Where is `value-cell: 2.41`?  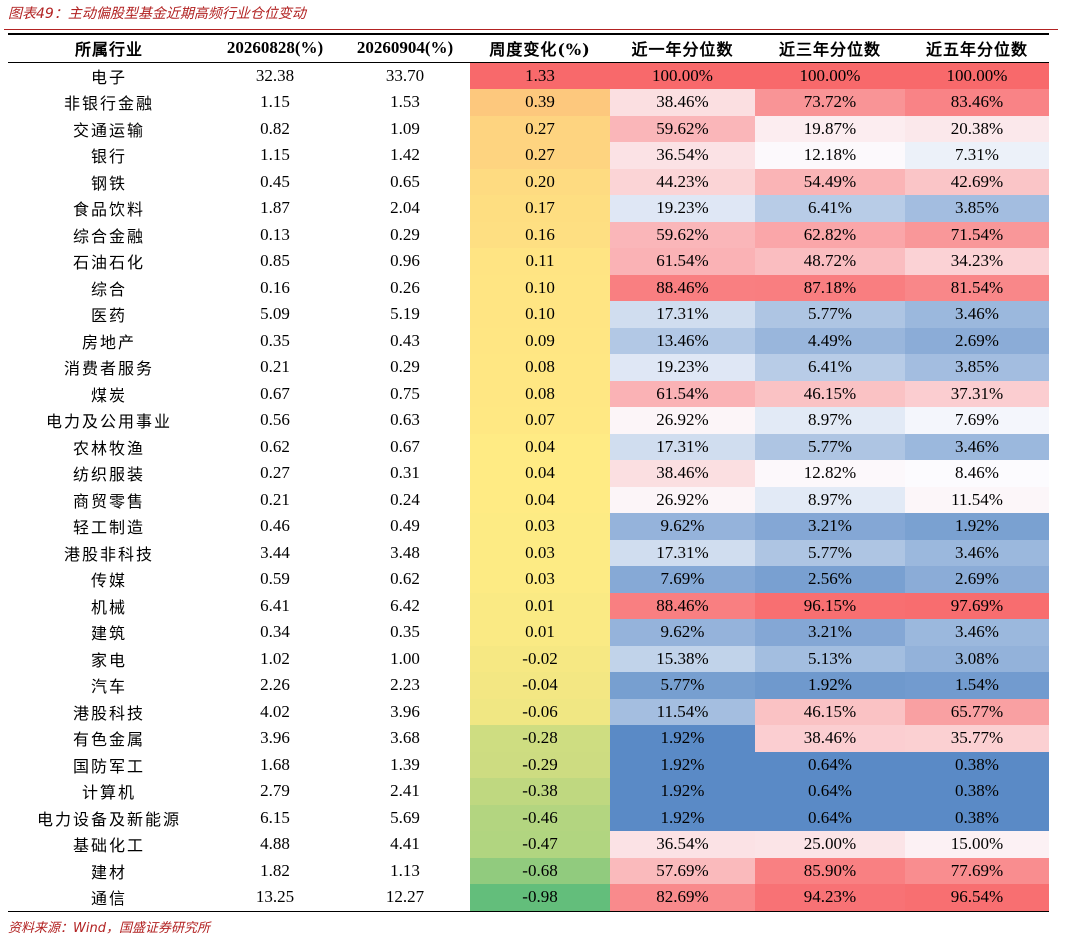
value-cell: 2.41 is located at coordinates (405, 791).